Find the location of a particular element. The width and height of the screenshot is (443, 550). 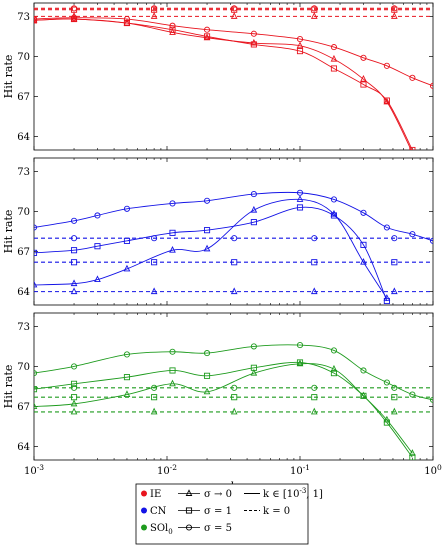

legend-marker-circle is located at coordinates (189, 527).